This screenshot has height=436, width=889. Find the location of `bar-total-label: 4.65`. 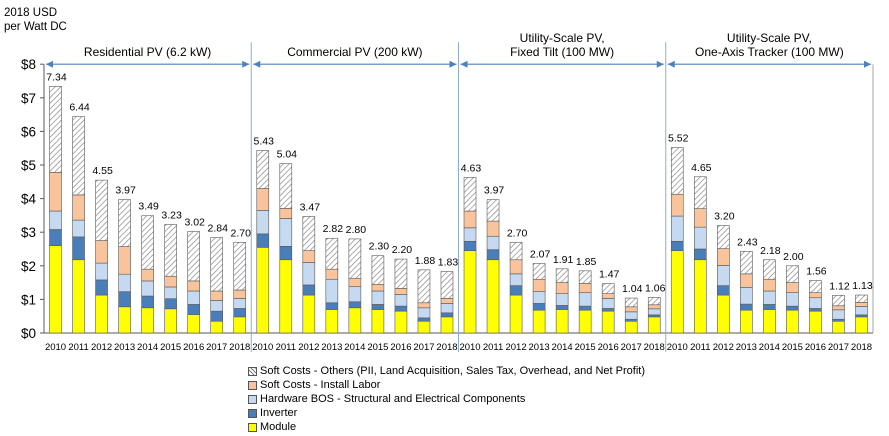

bar-total-label: 4.65 is located at coordinates (701, 168).